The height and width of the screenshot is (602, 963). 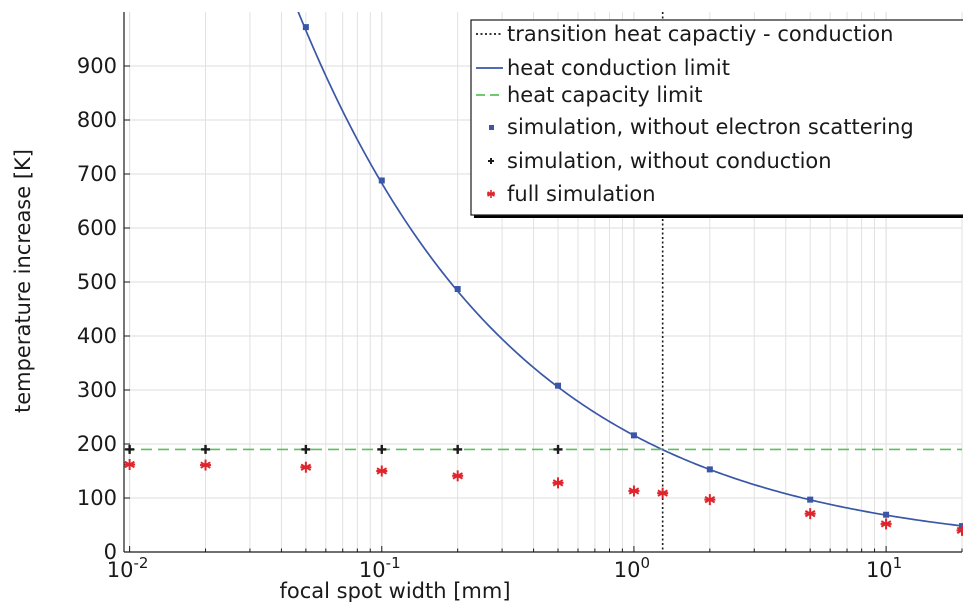 I want to click on x-tick-label: 10¹, so click(x=884, y=568).